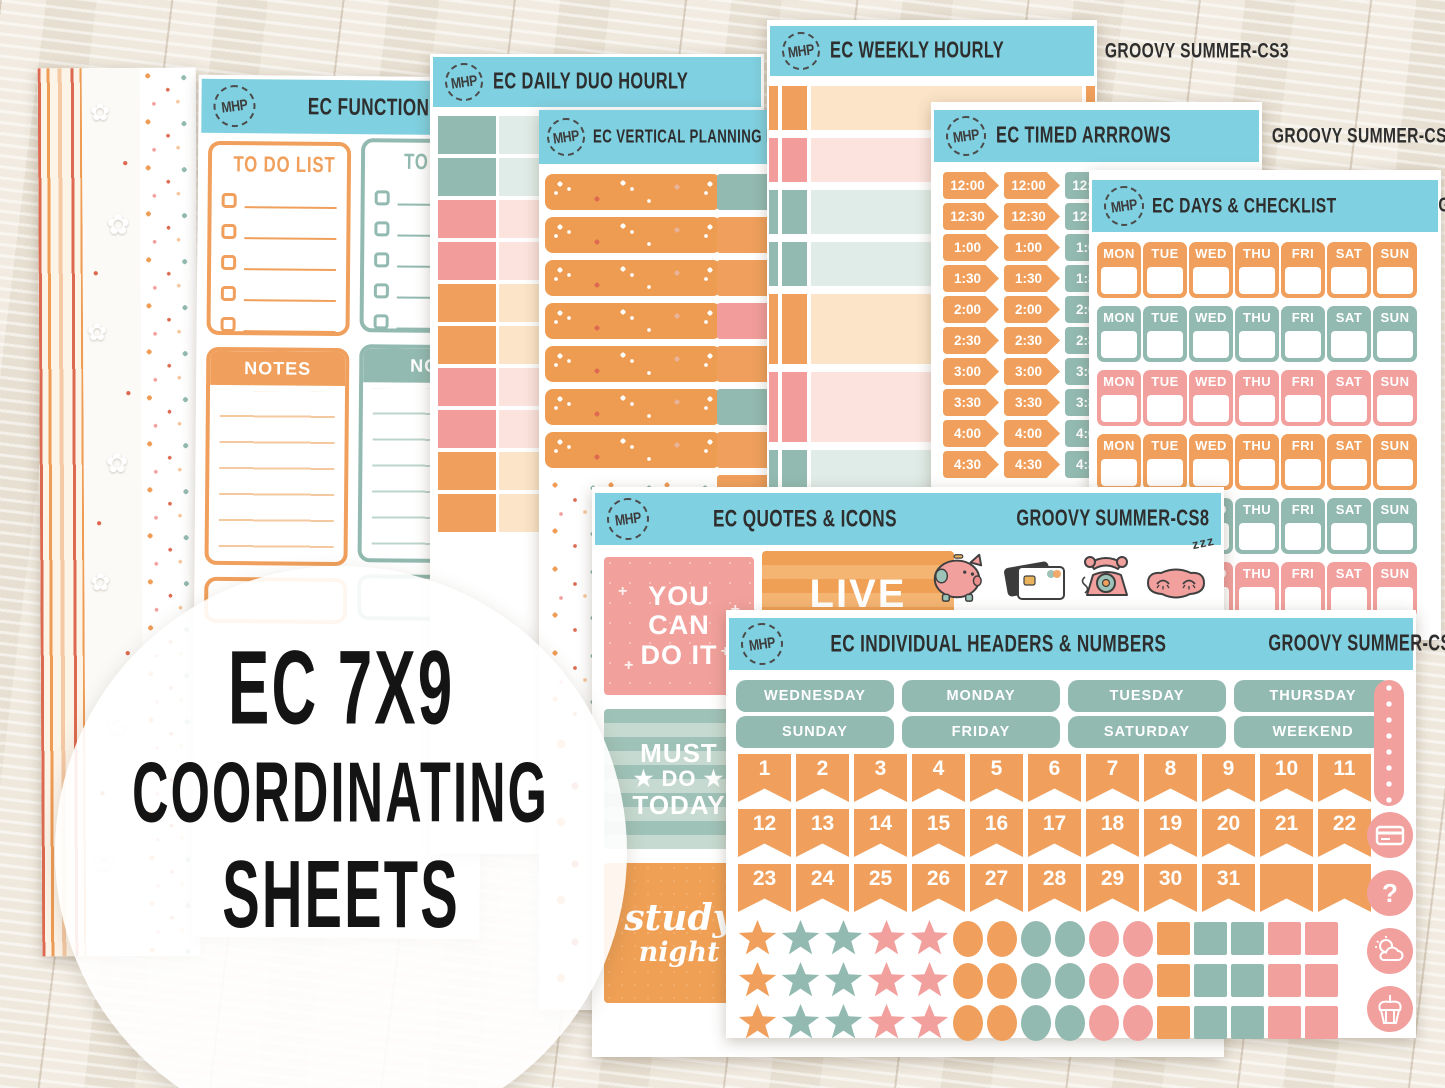 Image resolution: width=1445 pixels, height=1088 pixels. I want to click on date-flag-sticker: 15, so click(938, 833).